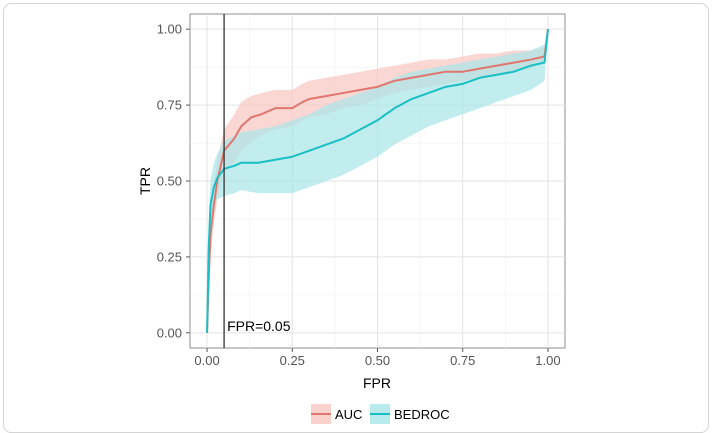  What do you see at coordinates (462, 360) in the screenshot?
I see `x-tick-label: 0.75` at bounding box center [462, 360].